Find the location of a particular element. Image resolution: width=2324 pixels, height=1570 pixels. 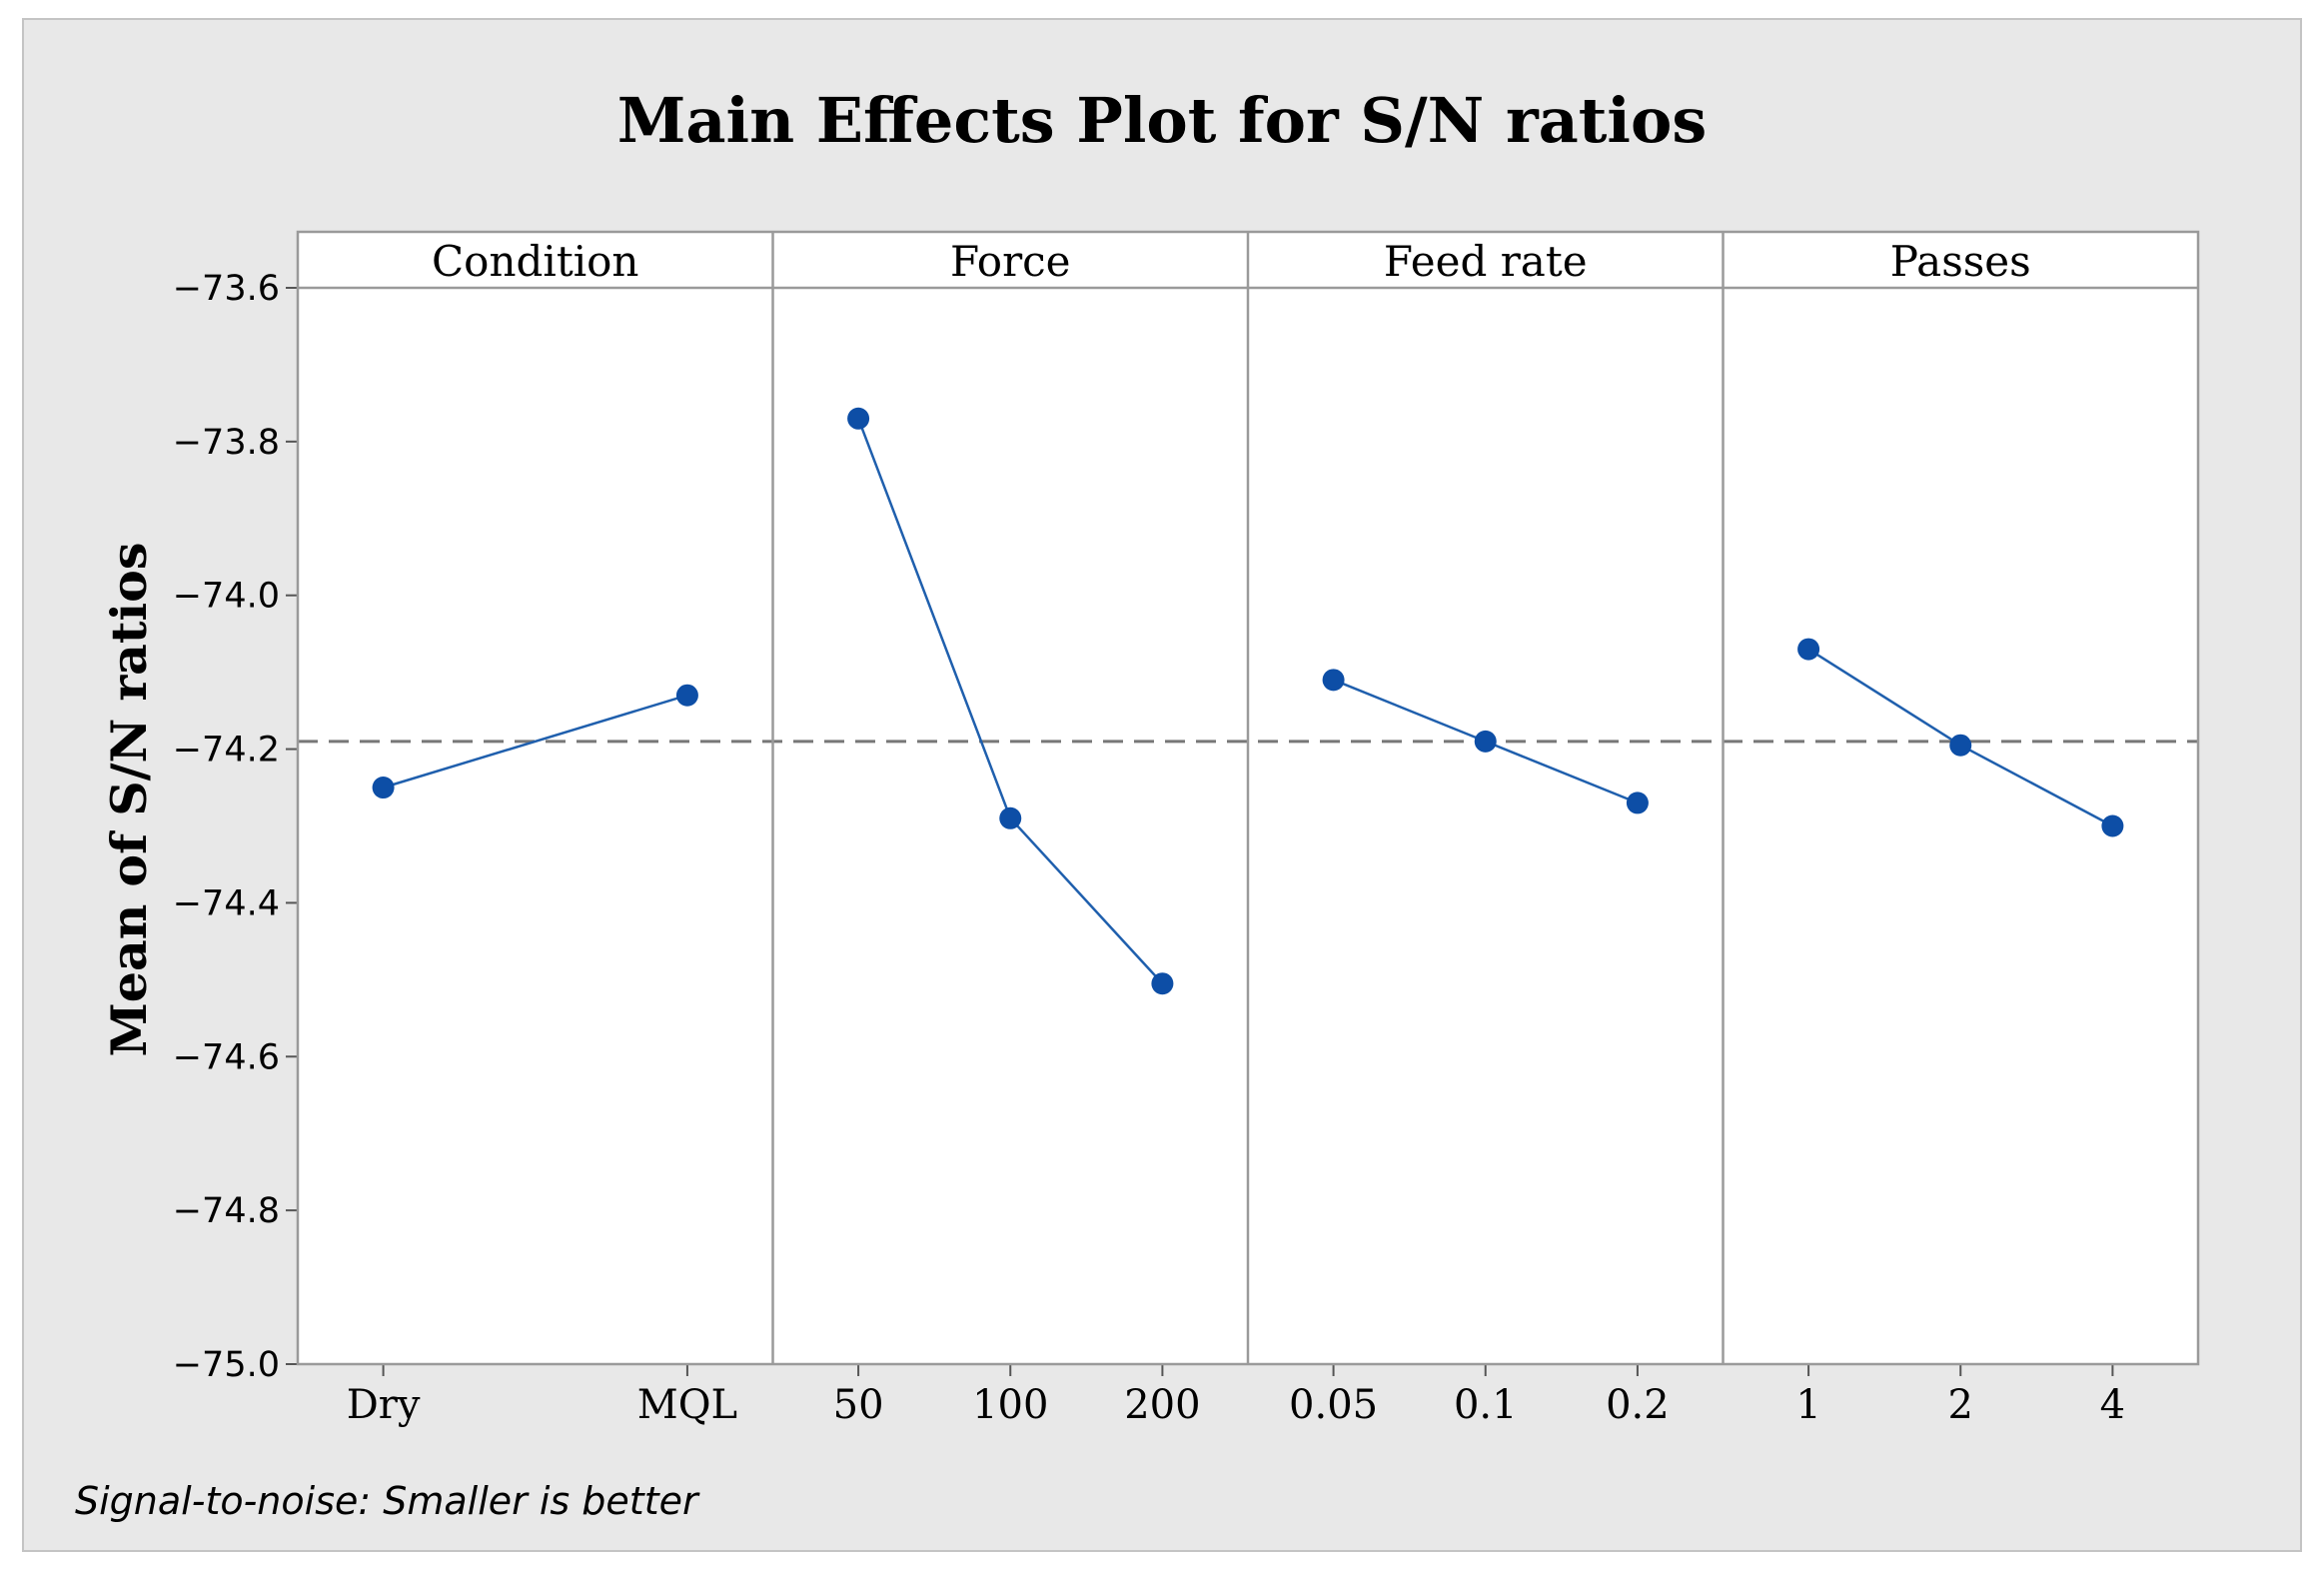

x-tick-label: 100 is located at coordinates (1010, 1405).